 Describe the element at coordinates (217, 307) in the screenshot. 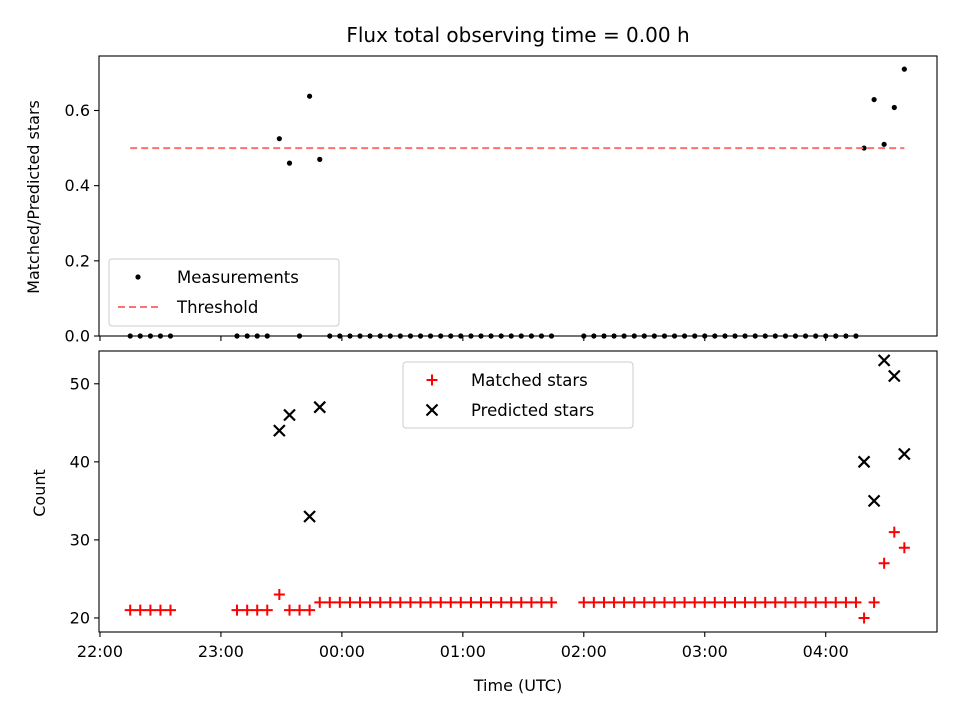

I see `legend-label: Threshold` at that location.